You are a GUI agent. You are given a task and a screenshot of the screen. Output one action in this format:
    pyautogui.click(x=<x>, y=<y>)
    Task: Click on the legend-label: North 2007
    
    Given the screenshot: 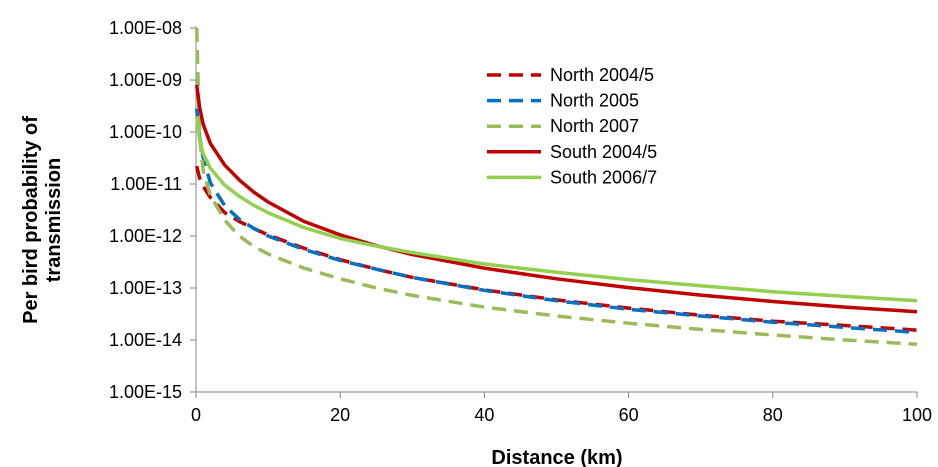 What is the action you would take?
    pyautogui.click(x=594, y=126)
    